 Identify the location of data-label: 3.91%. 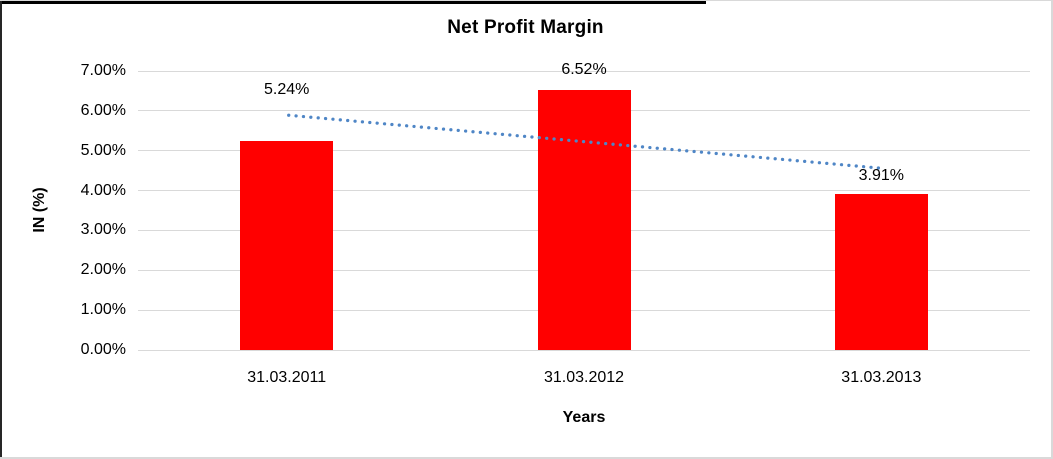
(881, 175).